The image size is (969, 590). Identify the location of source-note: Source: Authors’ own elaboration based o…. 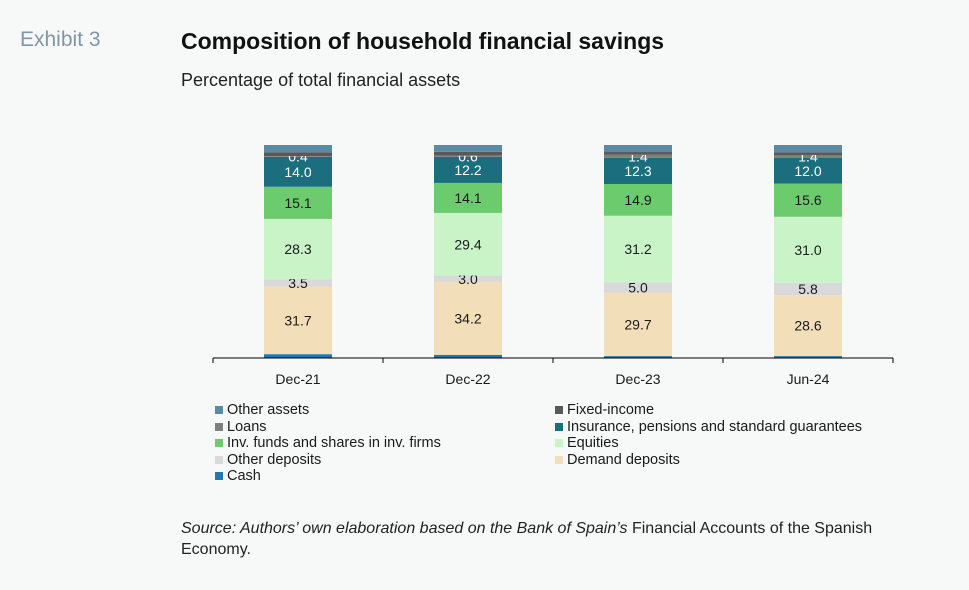
(561, 539).